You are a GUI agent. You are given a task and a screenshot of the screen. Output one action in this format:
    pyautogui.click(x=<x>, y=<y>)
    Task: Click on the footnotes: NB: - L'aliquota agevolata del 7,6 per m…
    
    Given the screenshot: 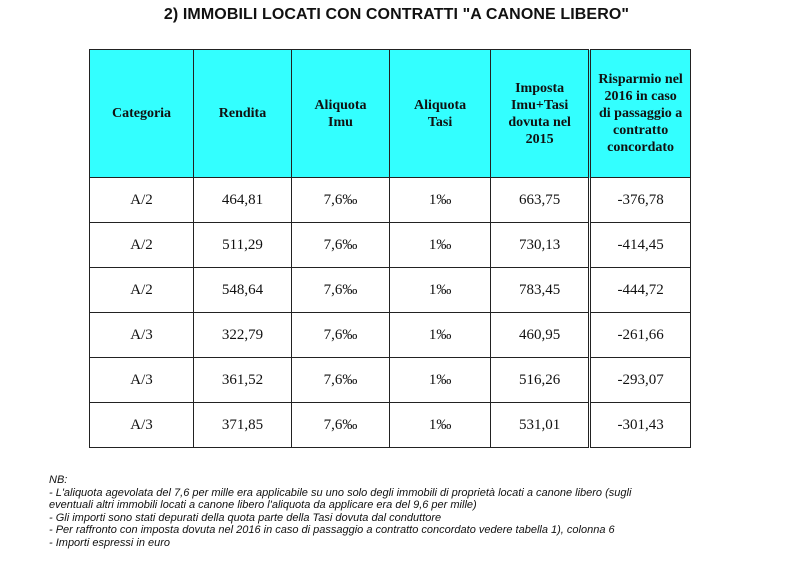 What is the action you would take?
    pyautogui.click(x=419, y=512)
    